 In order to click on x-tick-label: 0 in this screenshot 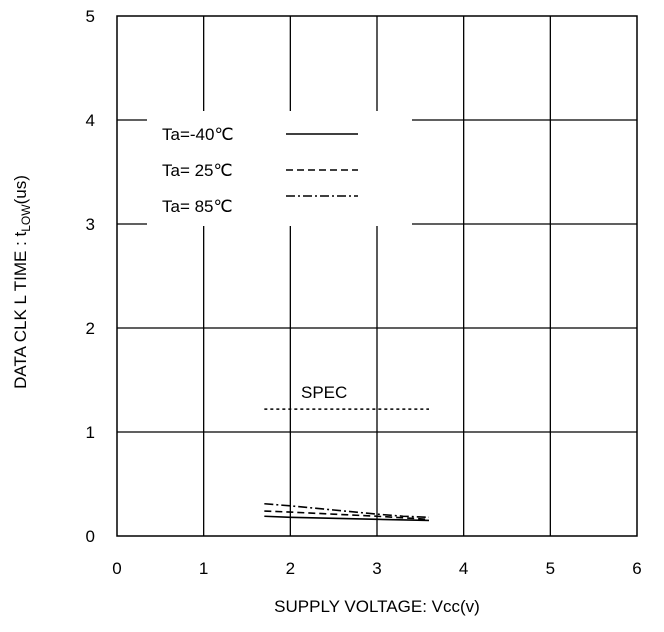, I will do `click(116, 568)`.